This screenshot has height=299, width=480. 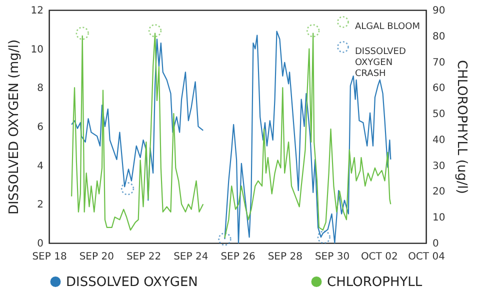 What do you see at coordinates (439, 218) in the screenshot?
I see `y2-tick-label: 10` at bounding box center [439, 218].